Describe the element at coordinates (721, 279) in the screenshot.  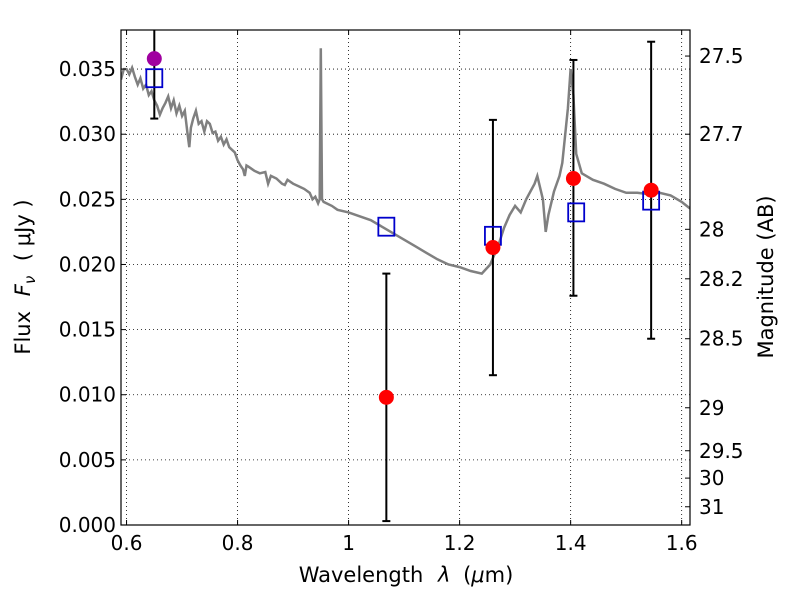
I see `magnitude-tick-label: 28.2` at that location.